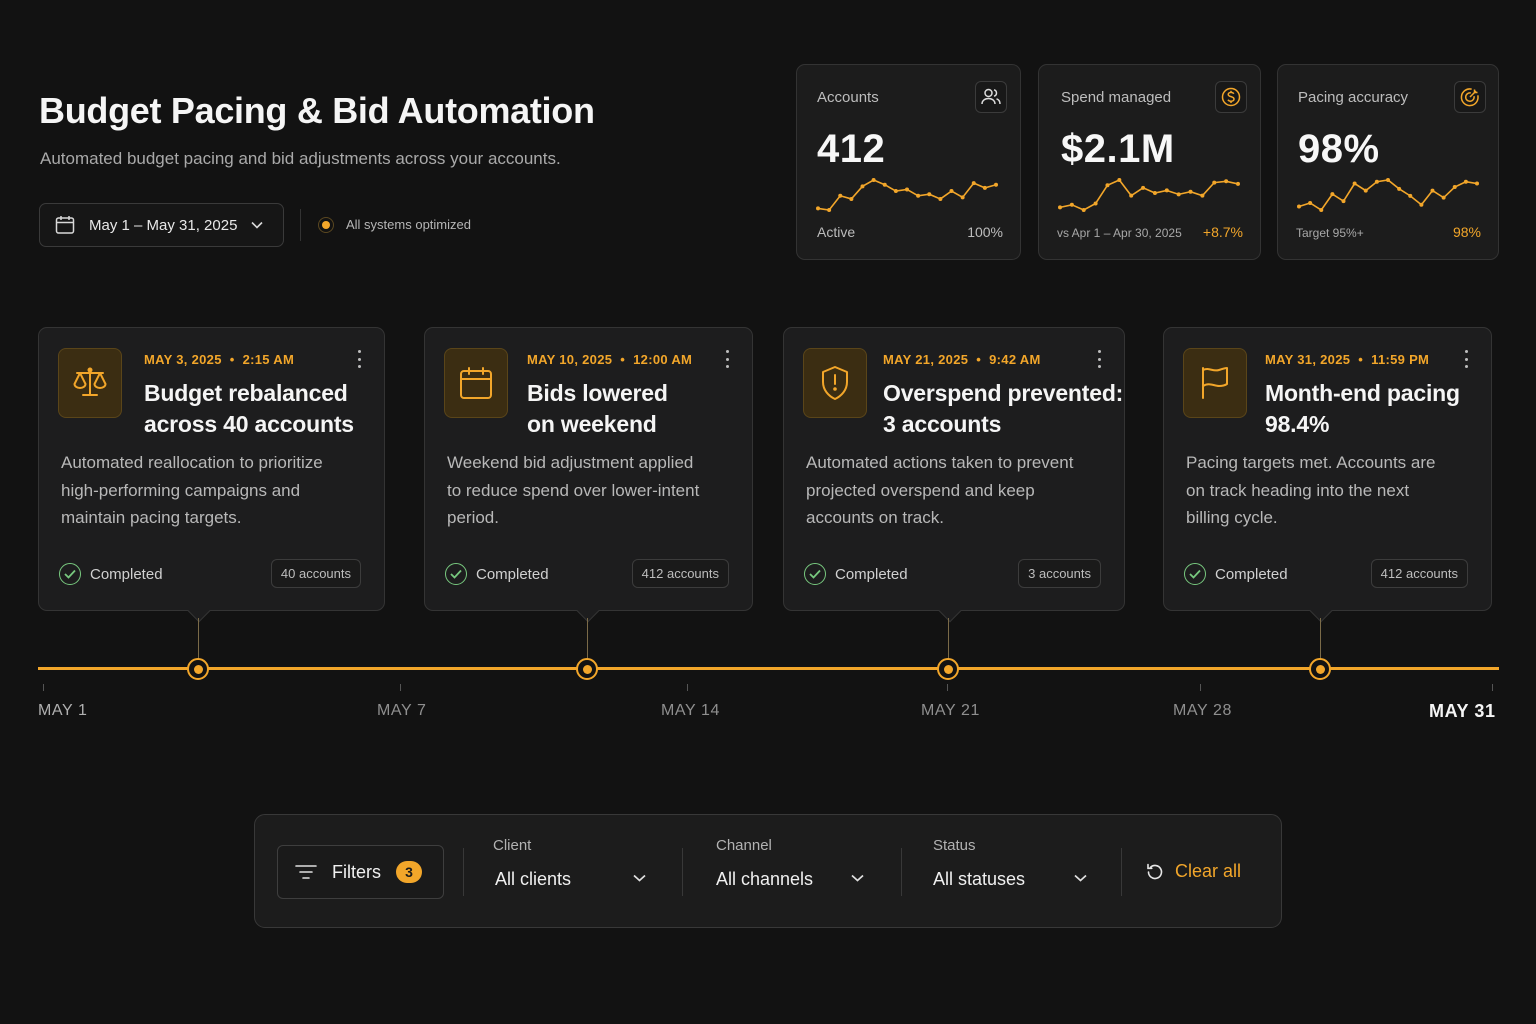 The height and width of the screenshot is (1024, 1536). I want to click on timeline-track, so click(768, 668).